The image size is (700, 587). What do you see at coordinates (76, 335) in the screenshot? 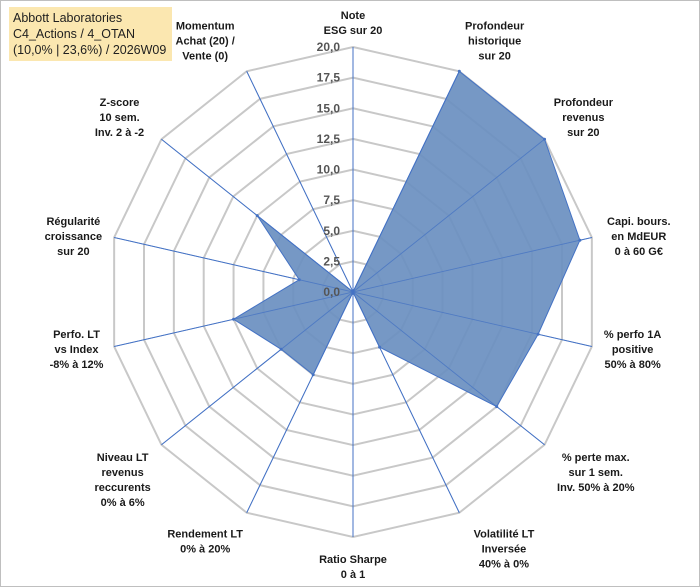
I see `axis-label-line: Perfo. LT` at bounding box center [76, 335].